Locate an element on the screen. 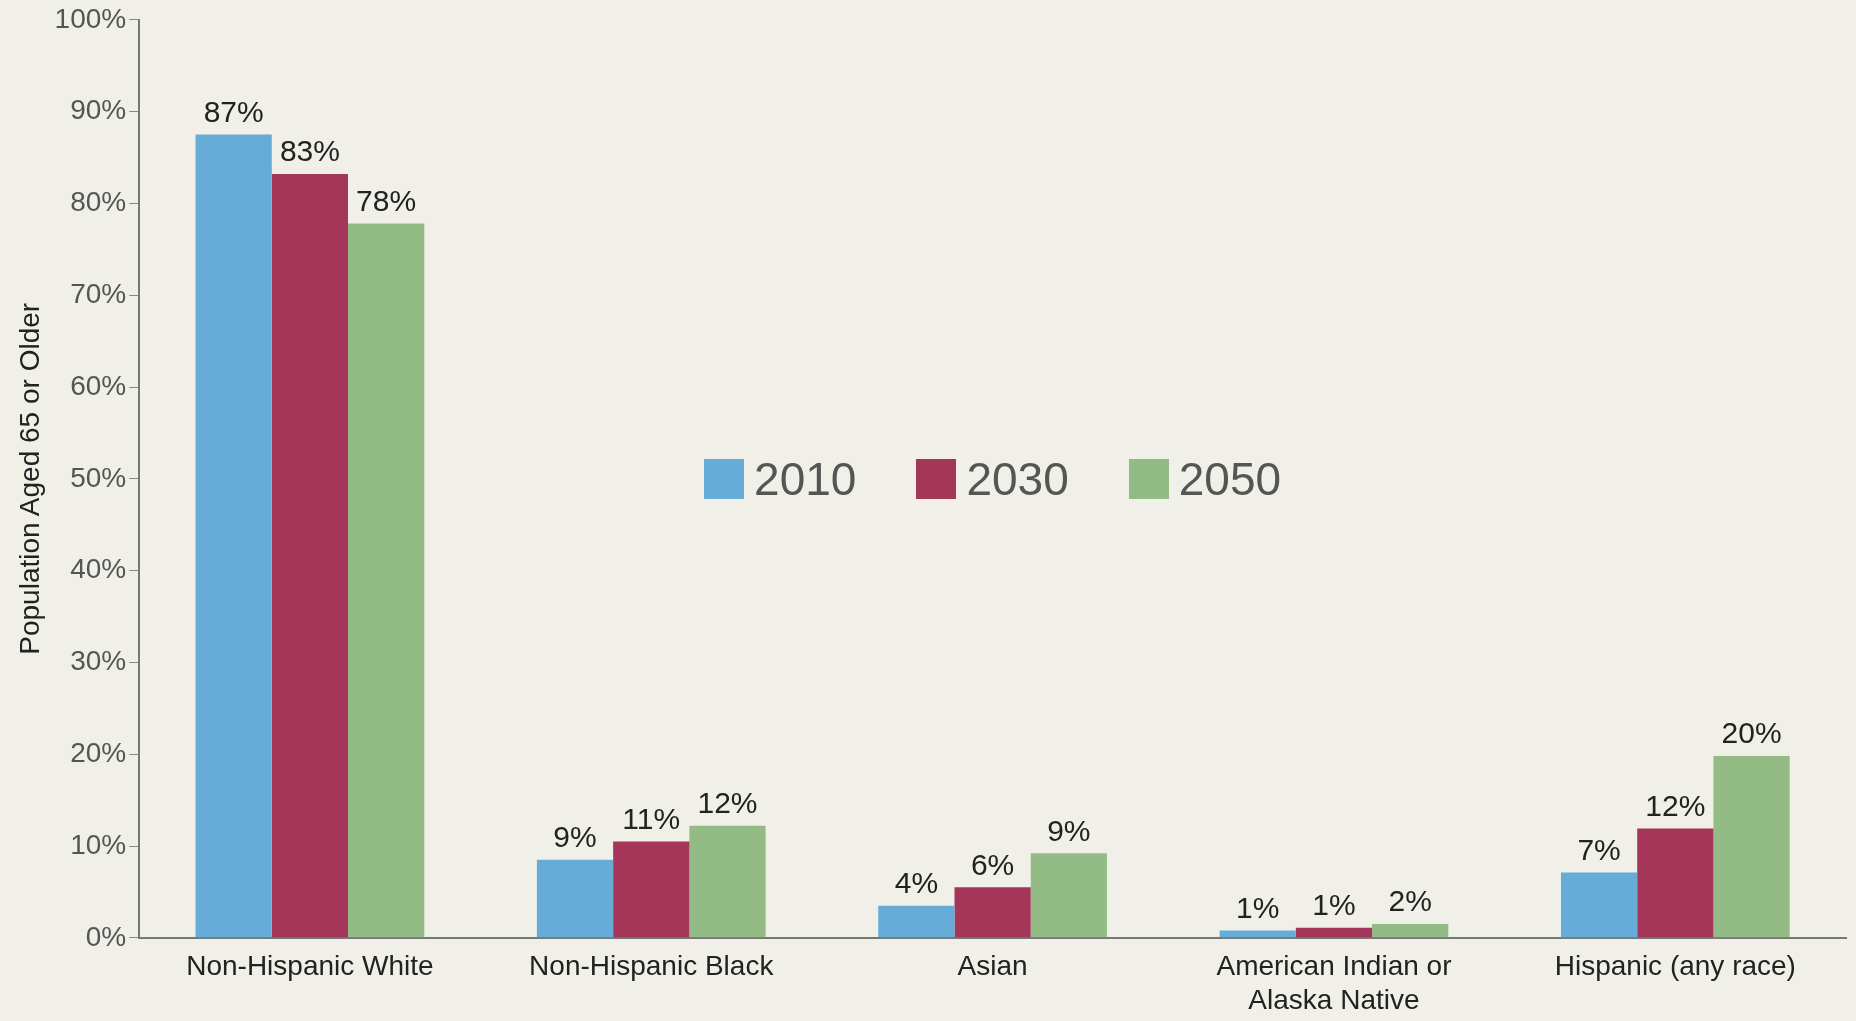 This screenshot has height=1021, width=1856. x-tick-label: Non-Hispanic Black is located at coordinates (652, 966).